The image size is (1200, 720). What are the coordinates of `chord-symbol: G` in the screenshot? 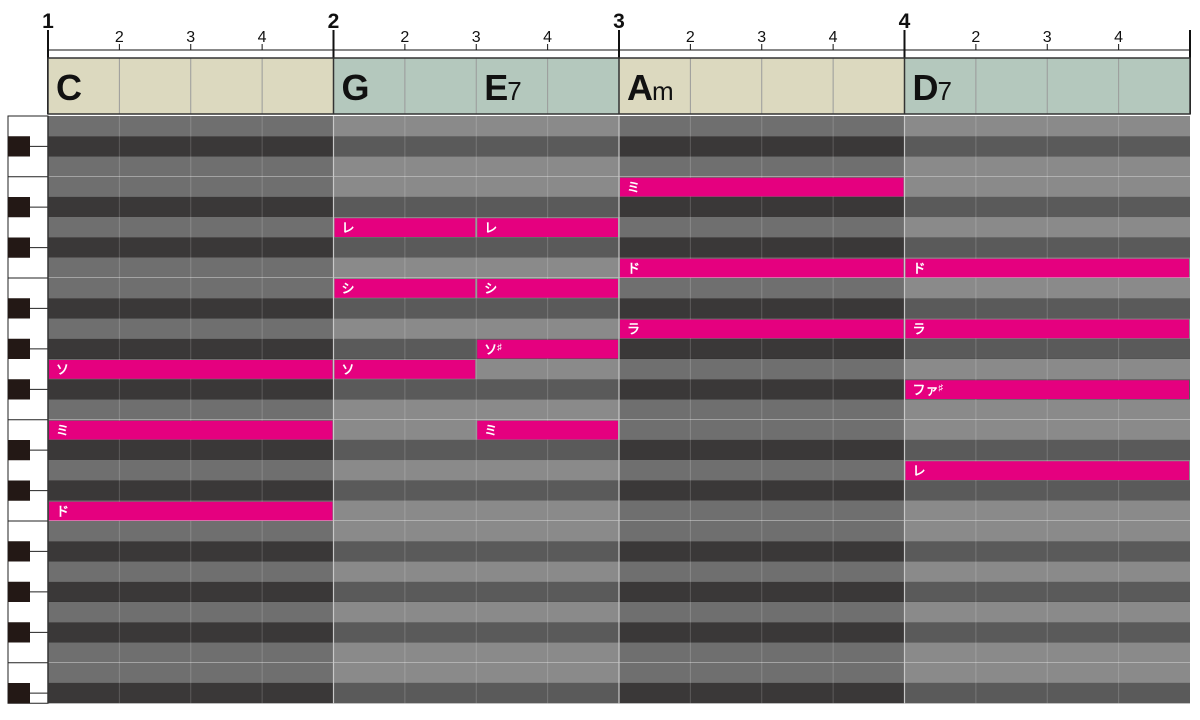 It's located at (355, 87).